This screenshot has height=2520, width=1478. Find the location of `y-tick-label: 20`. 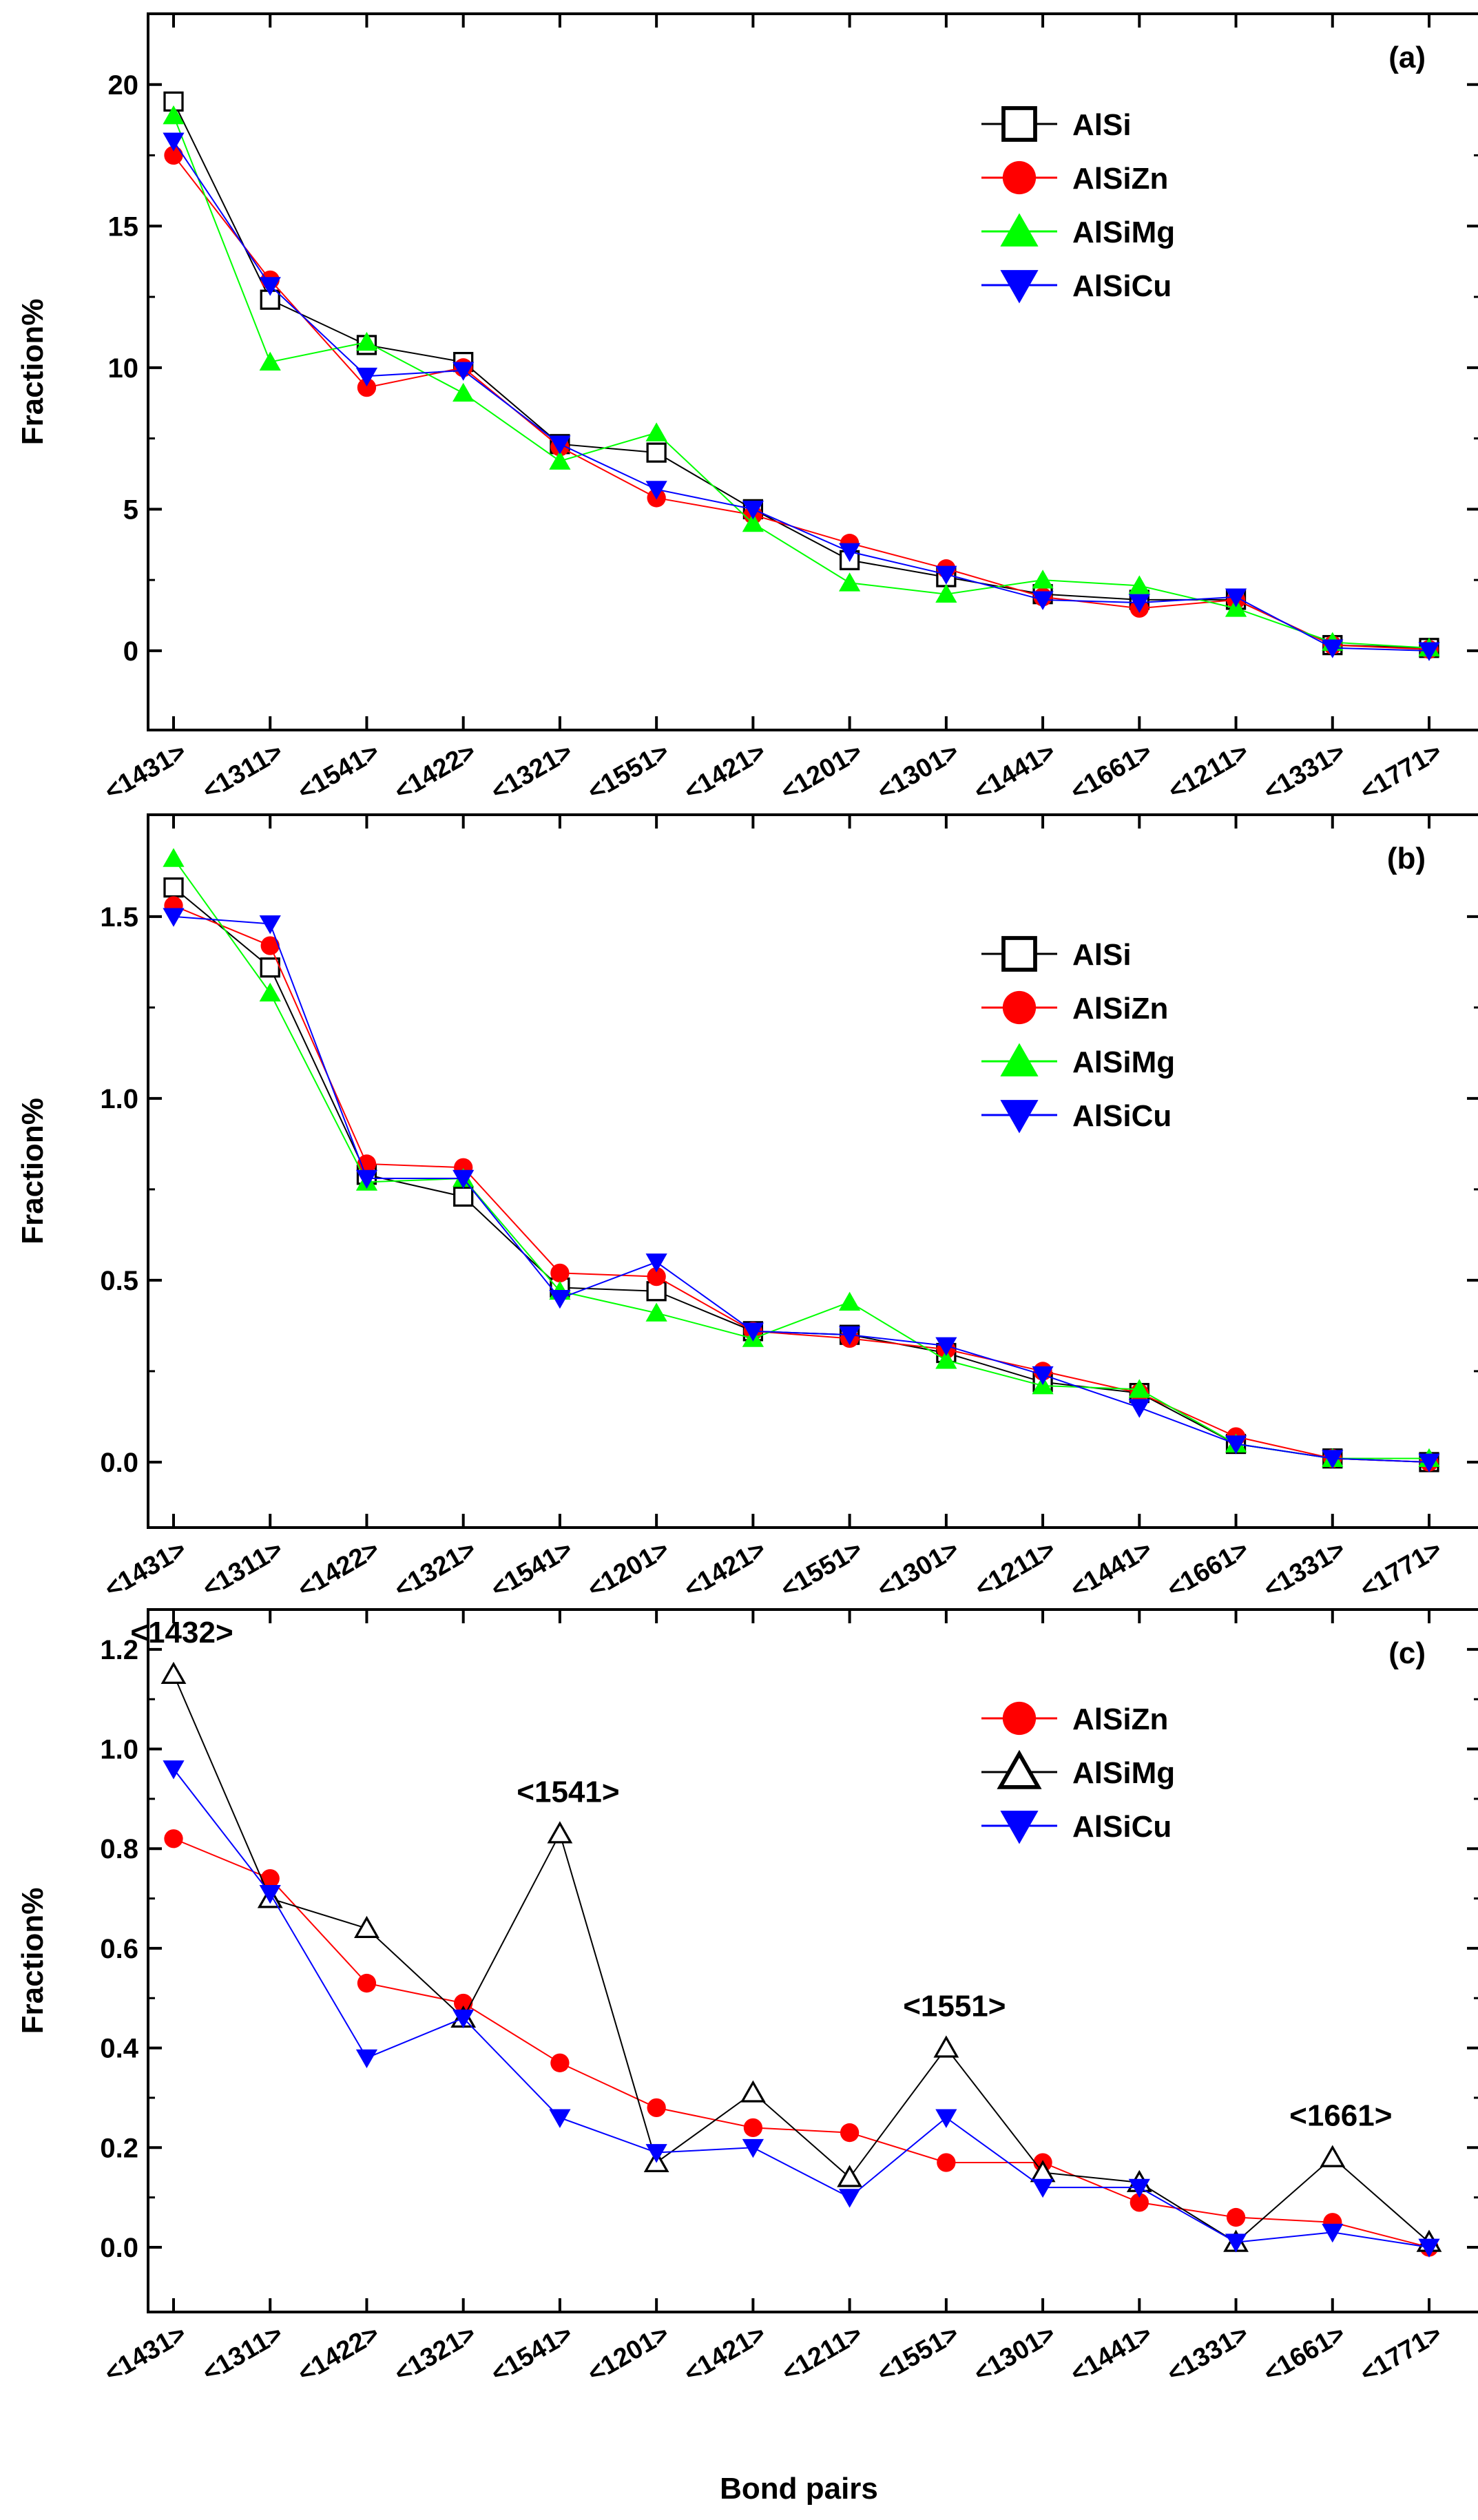

y-tick-label: 20 is located at coordinates (123, 85).